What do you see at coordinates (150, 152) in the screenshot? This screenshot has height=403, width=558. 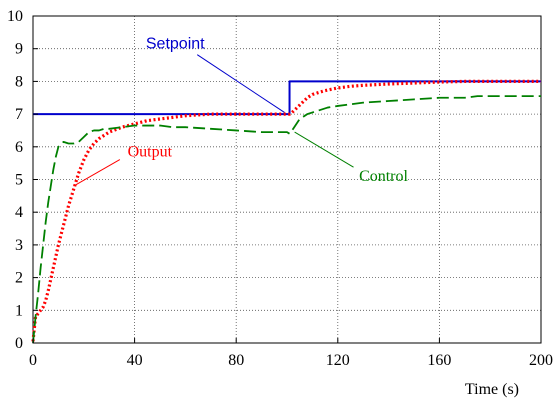 I see `annotation-output-label: Output` at bounding box center [150, 152].